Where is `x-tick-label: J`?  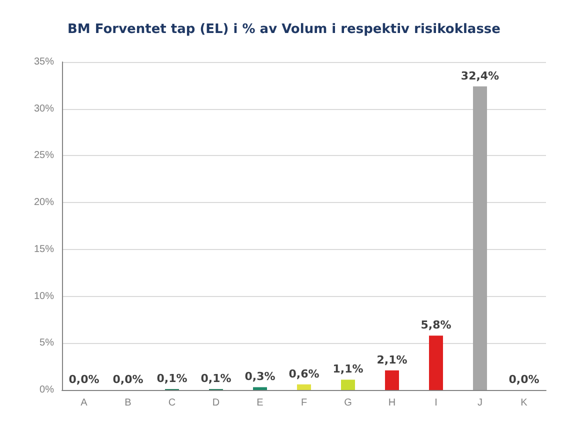 x-tick-label: J is located at coordinates (480, 403).